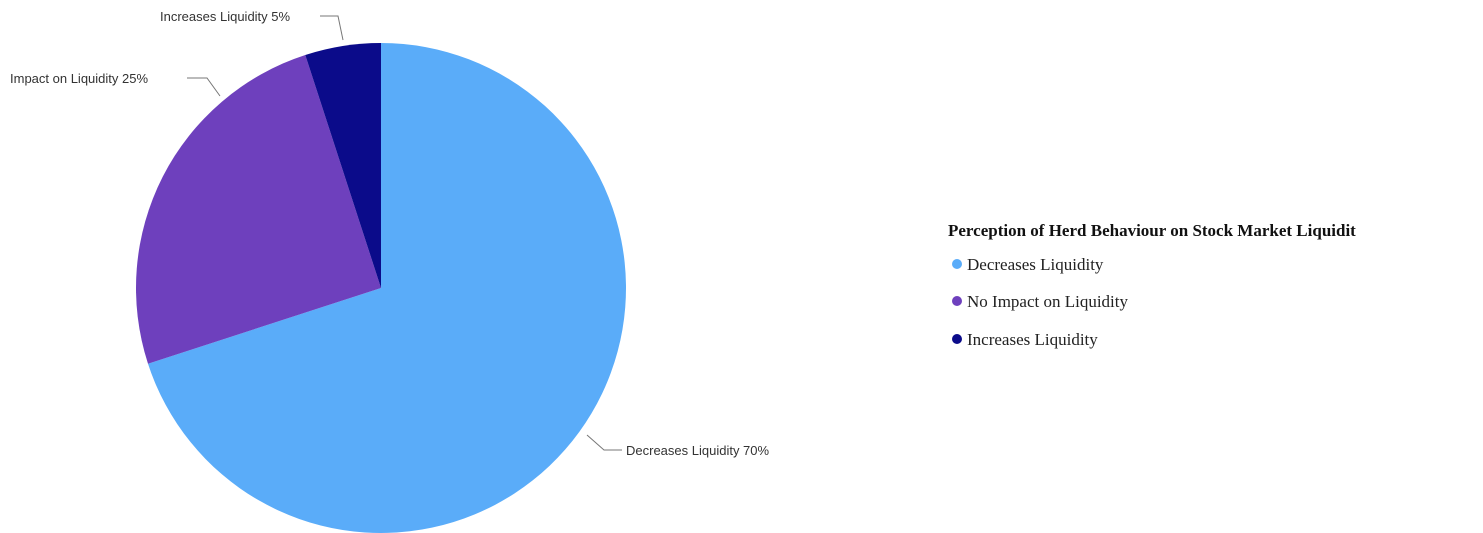 Image resolution: width=1483 pixels, height=533 pixels. What do you see at coordinates (957, 264) in the screenshot?
I see `legend-swatch-decreases` at bounding box center [957, 264].